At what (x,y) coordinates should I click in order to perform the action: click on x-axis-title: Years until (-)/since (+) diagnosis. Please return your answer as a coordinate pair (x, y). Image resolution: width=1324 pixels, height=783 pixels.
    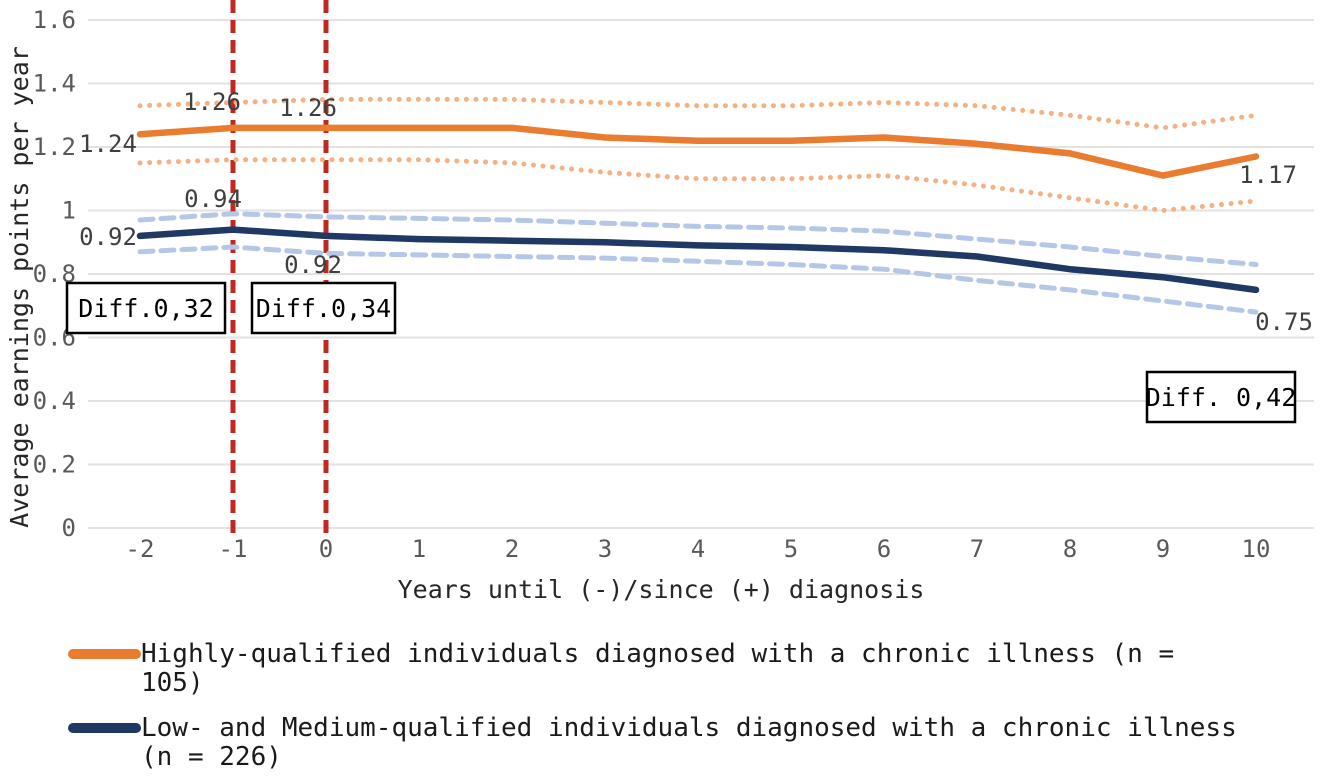
    Looking at the image, I should click on (661, 589).